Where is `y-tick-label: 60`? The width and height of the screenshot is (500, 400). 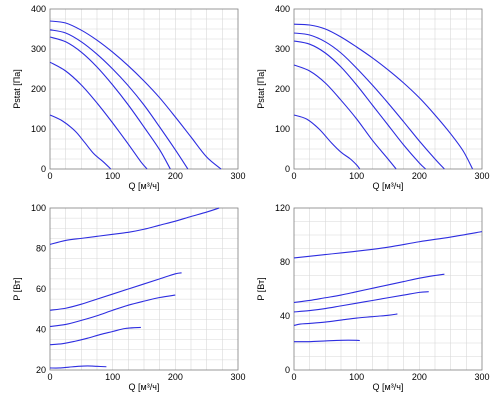
y-tick-label: 60 is located at coordinates (41, 289).